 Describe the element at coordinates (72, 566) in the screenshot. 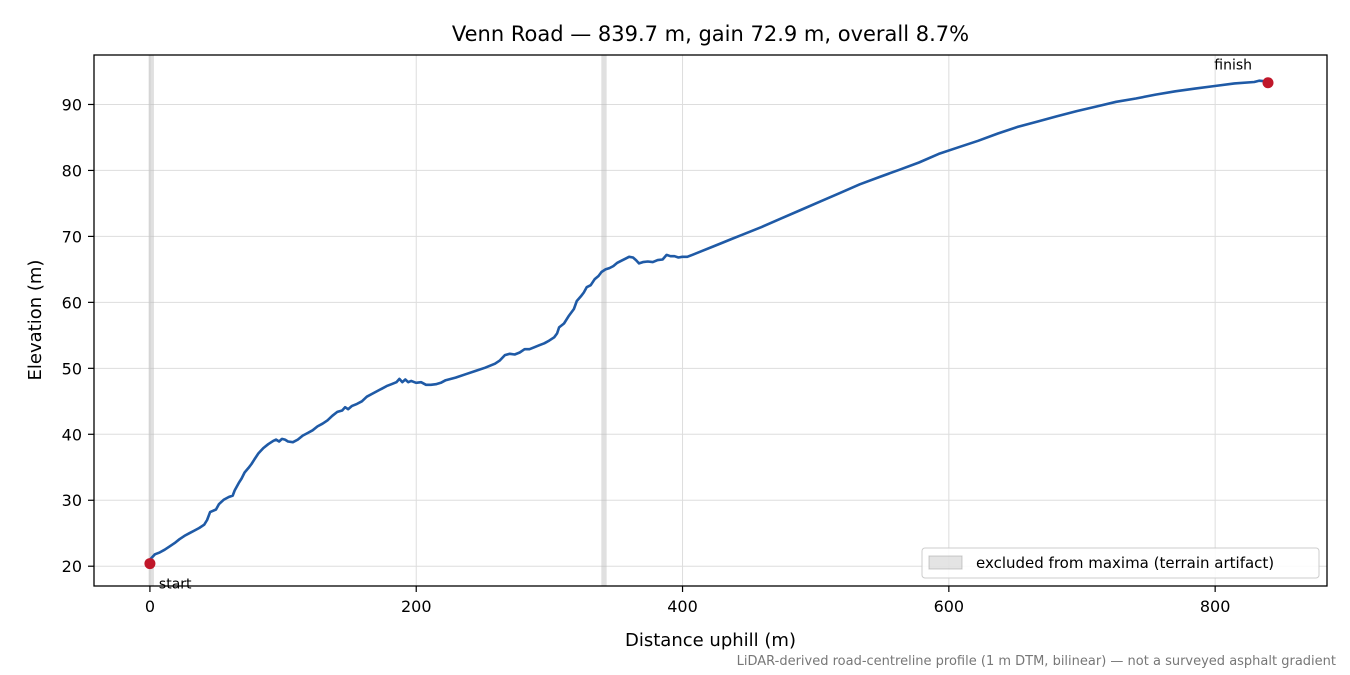

I see `y-tick-label-20: 20` at that location.